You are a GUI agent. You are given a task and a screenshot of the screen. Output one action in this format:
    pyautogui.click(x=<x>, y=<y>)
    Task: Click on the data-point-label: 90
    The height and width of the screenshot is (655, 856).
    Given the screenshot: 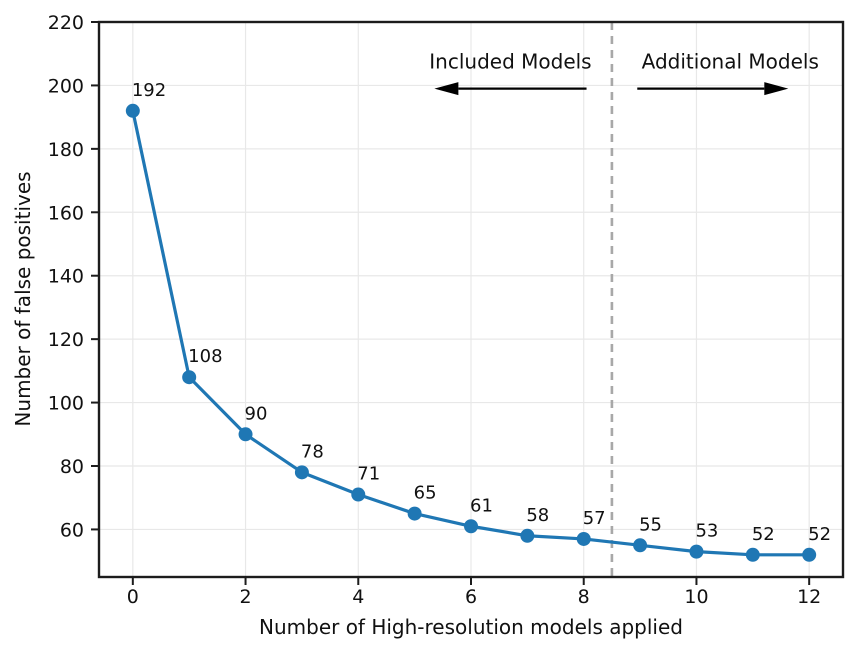 What is the action you would take?
    pyautogui.click(x=256, y=413)
    